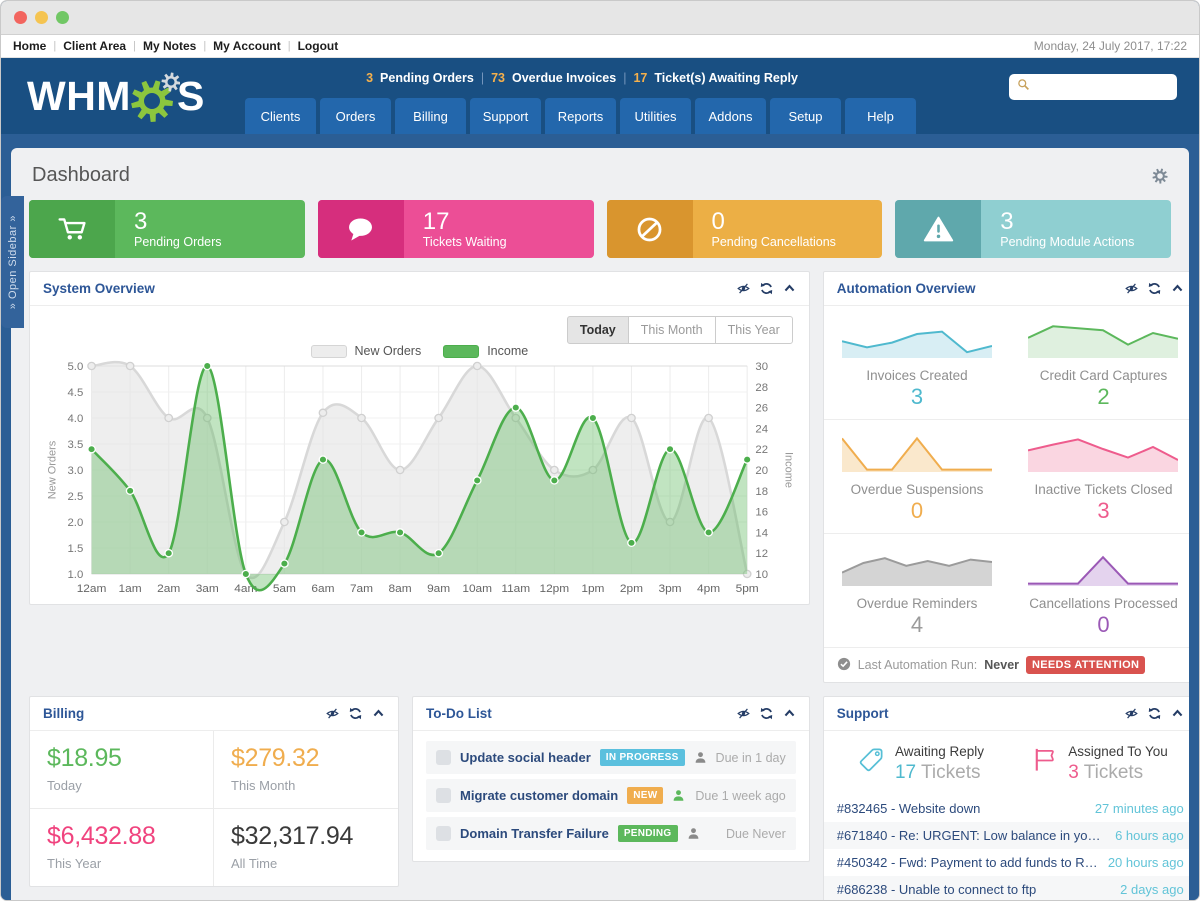 This screenshot has height=901, width=1200. I want to click on open-sidebar-tab: » Open Sidebar », so click(12, 262).